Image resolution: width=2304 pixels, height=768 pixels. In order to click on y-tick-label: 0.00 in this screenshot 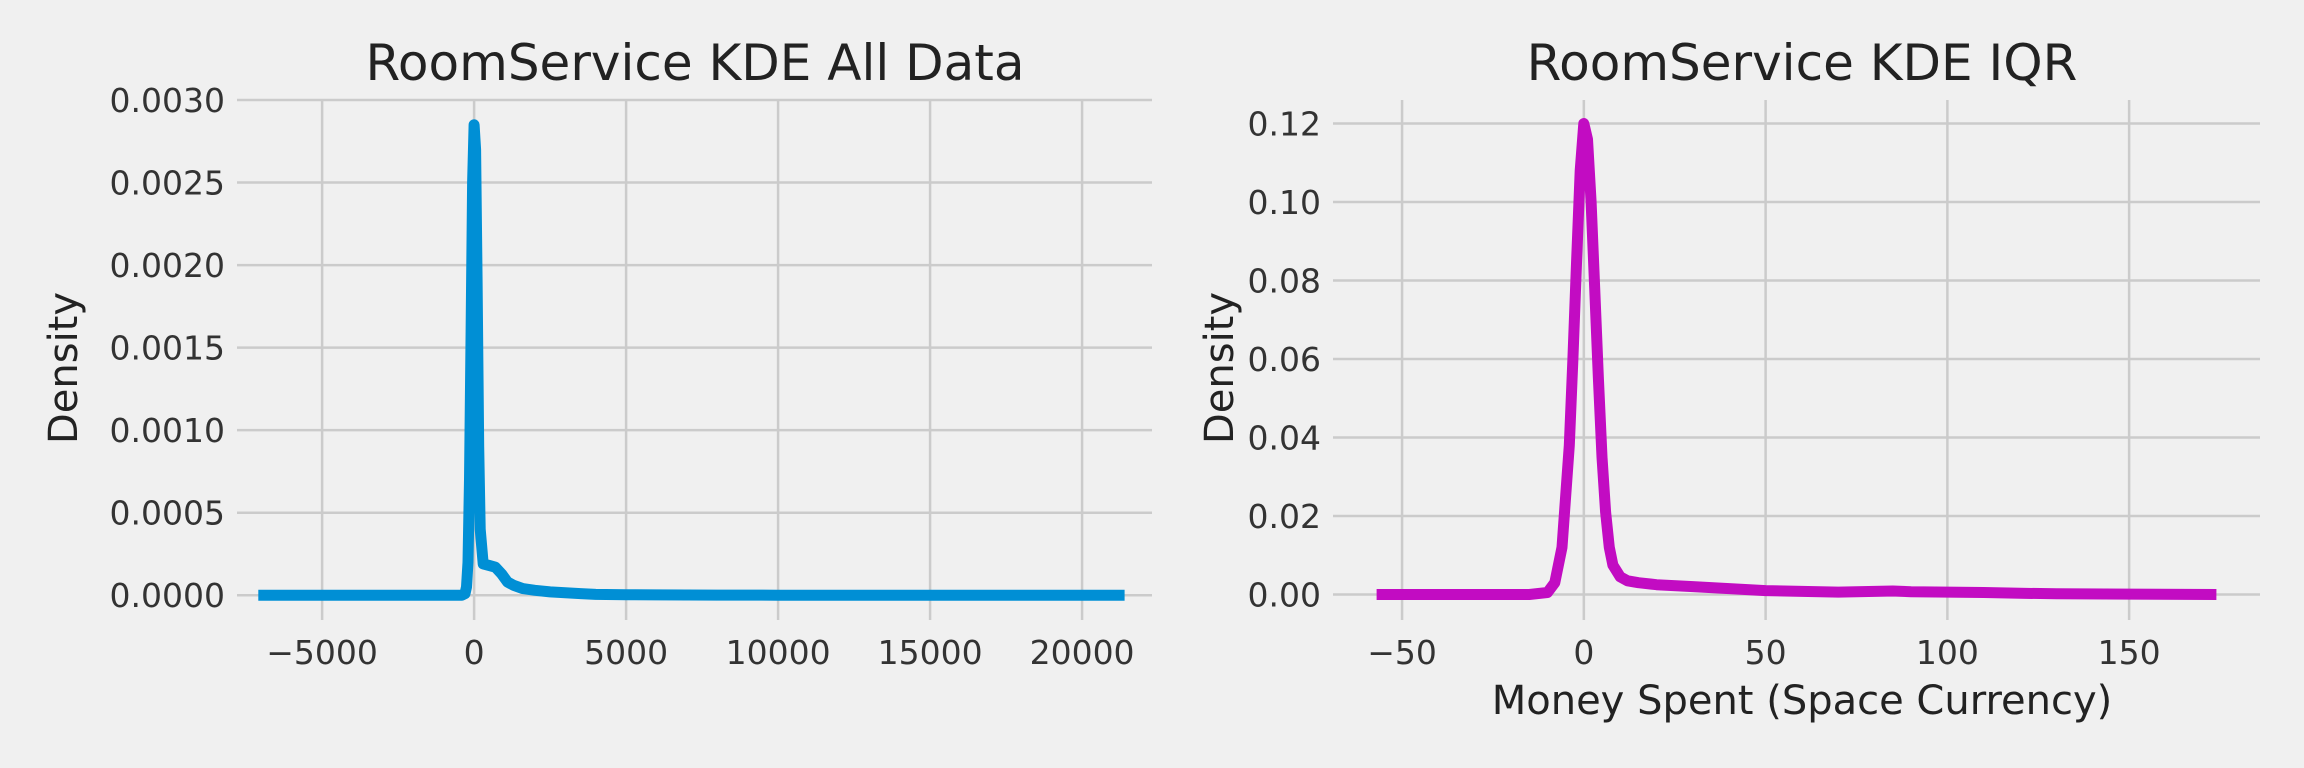, I will do `click(1284, 594)`.